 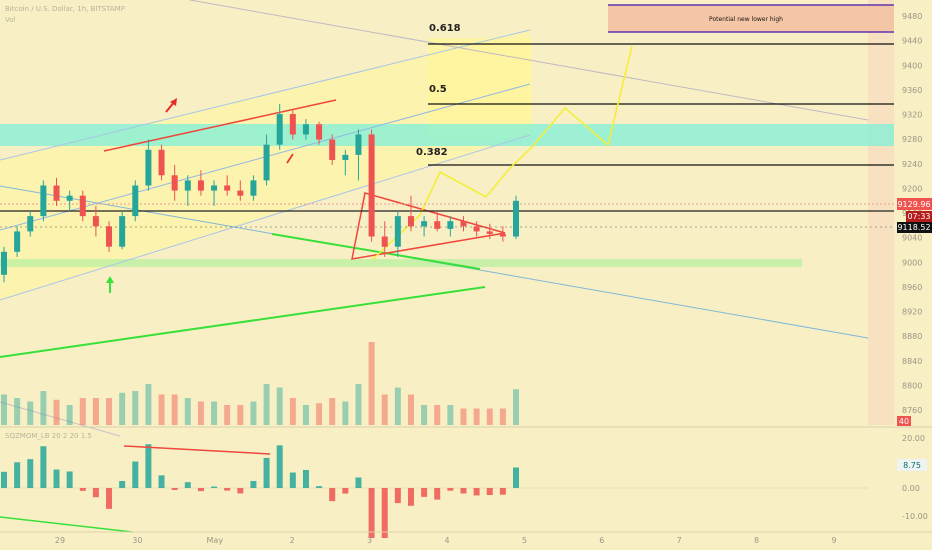 I want to click on time-tick-label: 8, so click(x=756, y=540).